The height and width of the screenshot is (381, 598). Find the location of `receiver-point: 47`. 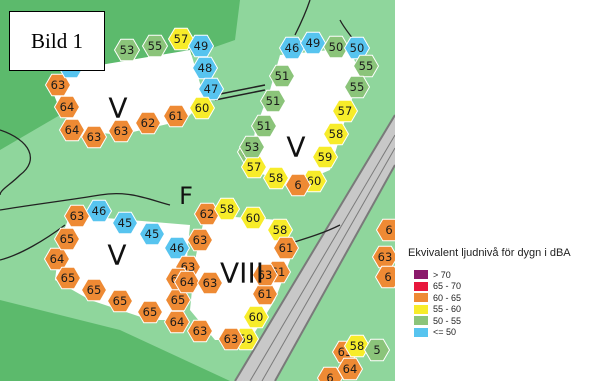

receiver-point: 47 is located at coordinates (211, 89).